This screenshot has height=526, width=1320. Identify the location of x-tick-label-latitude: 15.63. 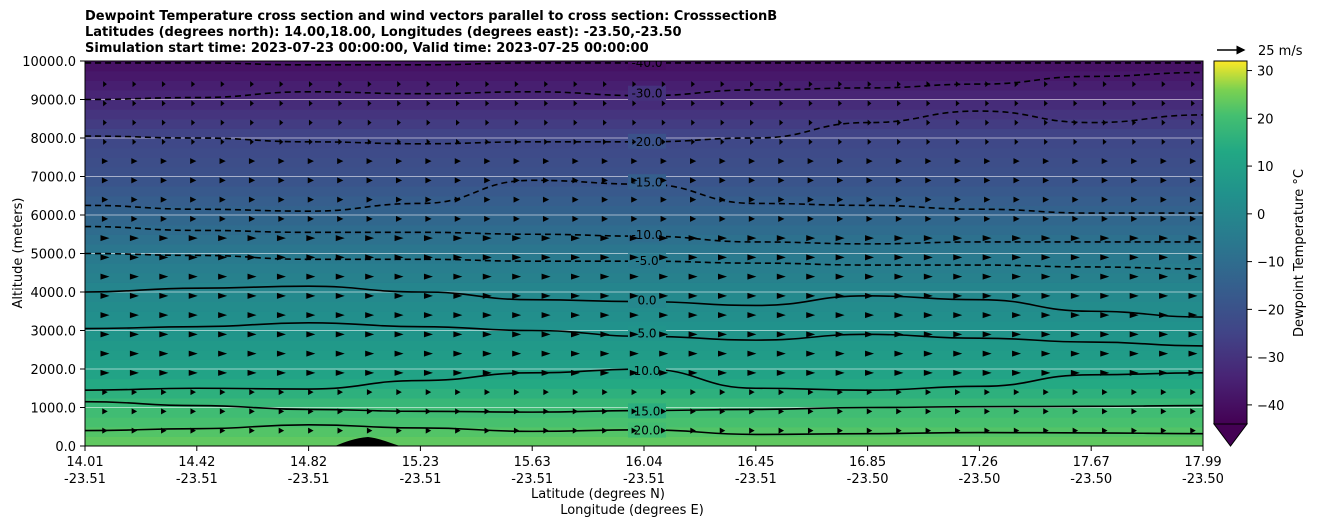
(532, 462).